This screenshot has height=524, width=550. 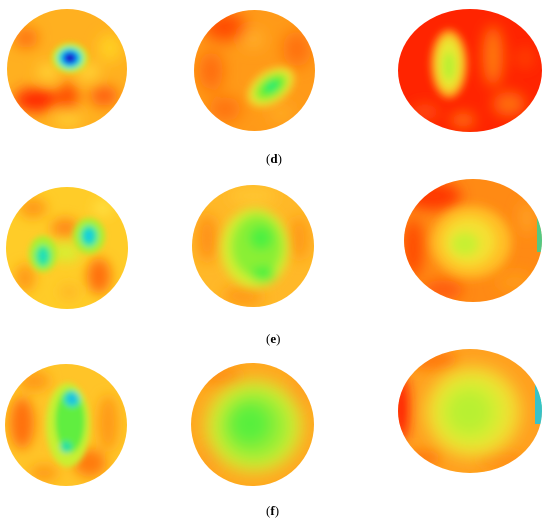 I want to click on panel-label-d-letter: d, so click(x=274, y=158).